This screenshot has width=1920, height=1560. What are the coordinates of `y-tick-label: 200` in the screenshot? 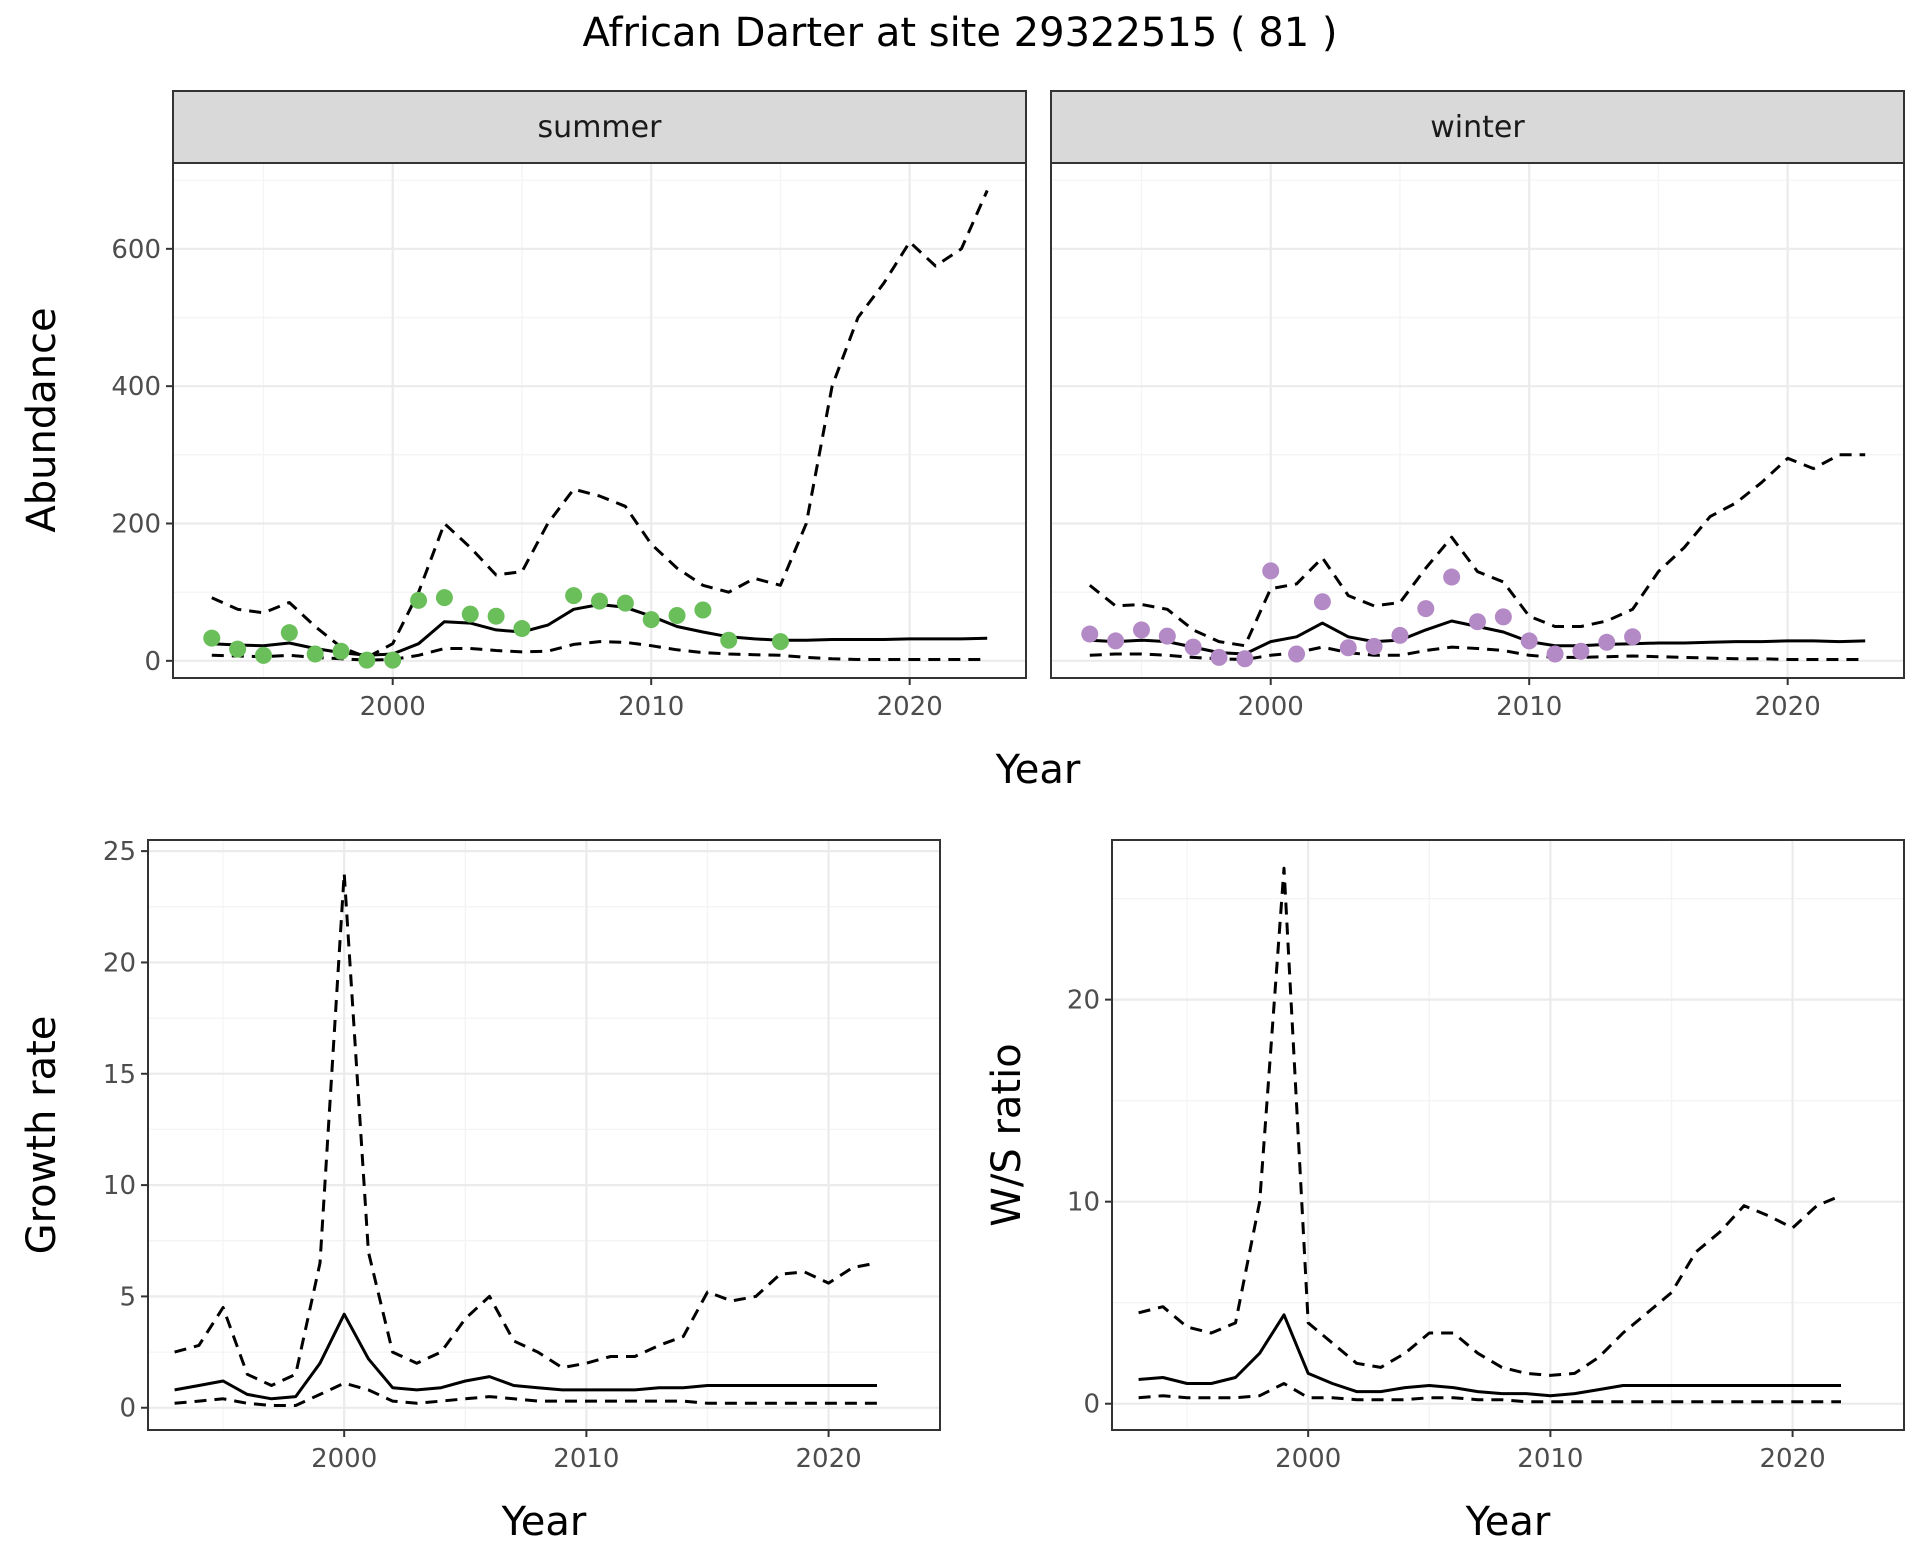 It's located at (136, 525).